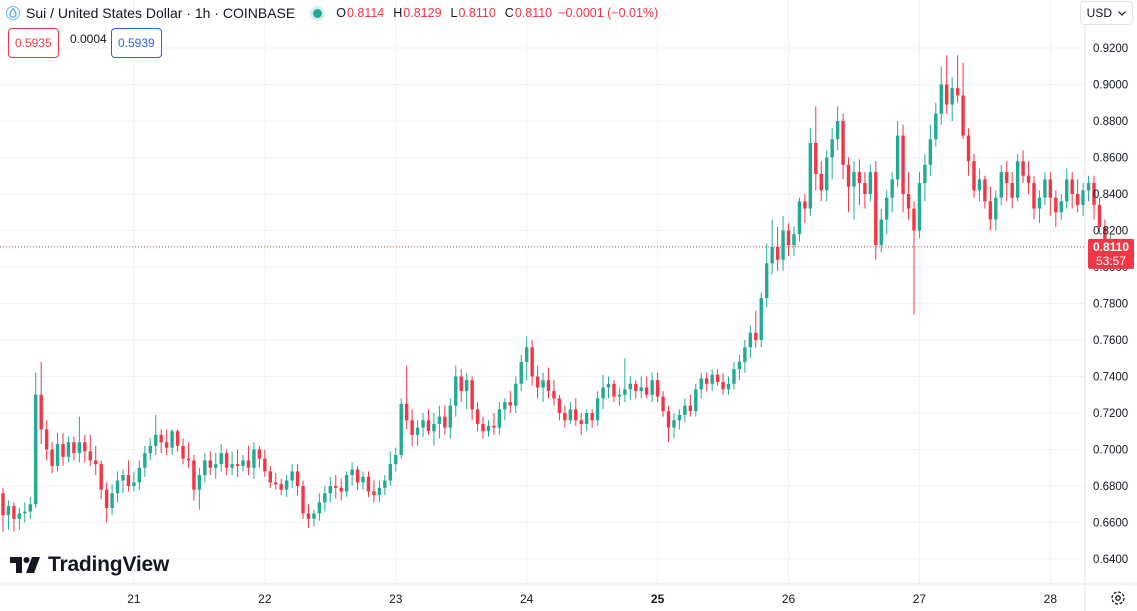  I want to click on currency-selector: USD, so click(1106, 13).